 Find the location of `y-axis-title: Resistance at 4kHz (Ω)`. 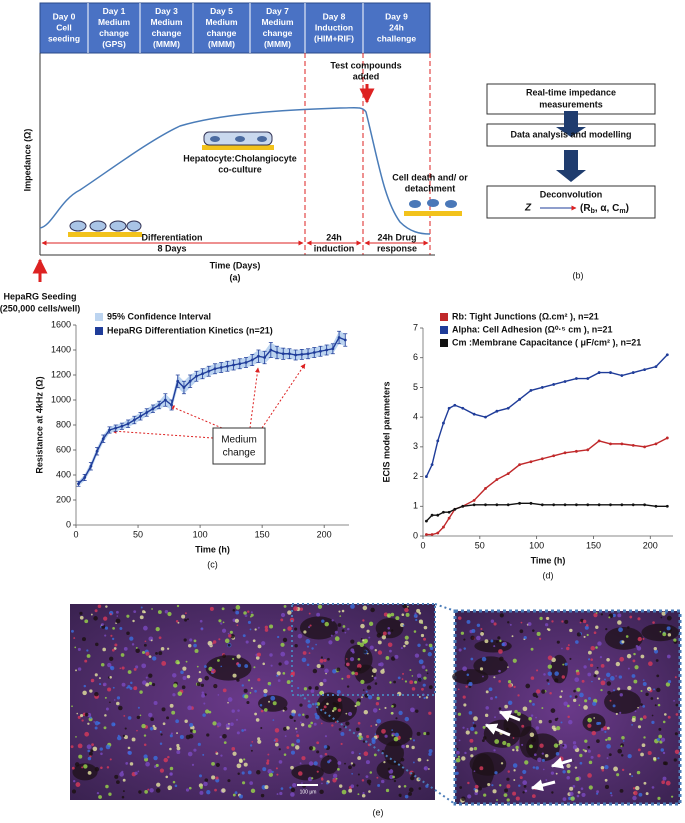

y-axis-title: Resistance at 4kHz (Ω) is located at coordinates (39, 424).